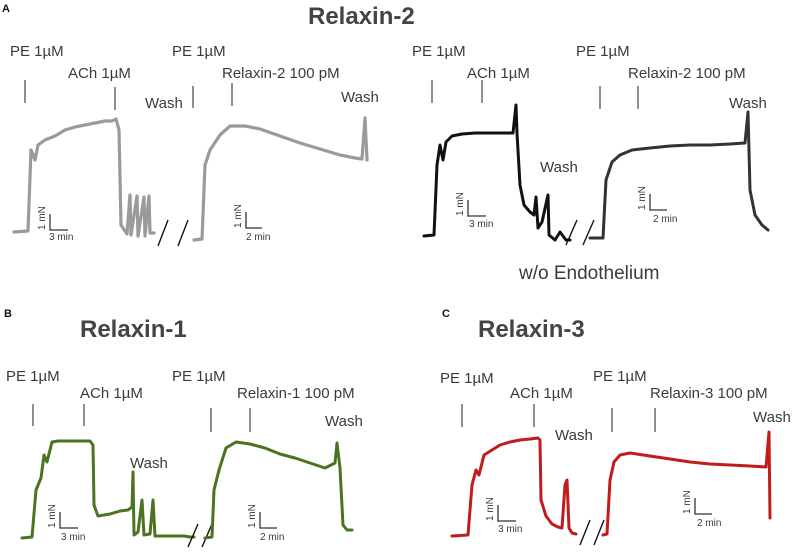  Describe the element at coordinates (6, 9) in the screenshot. I see `panel-letter-a: A` at that location.